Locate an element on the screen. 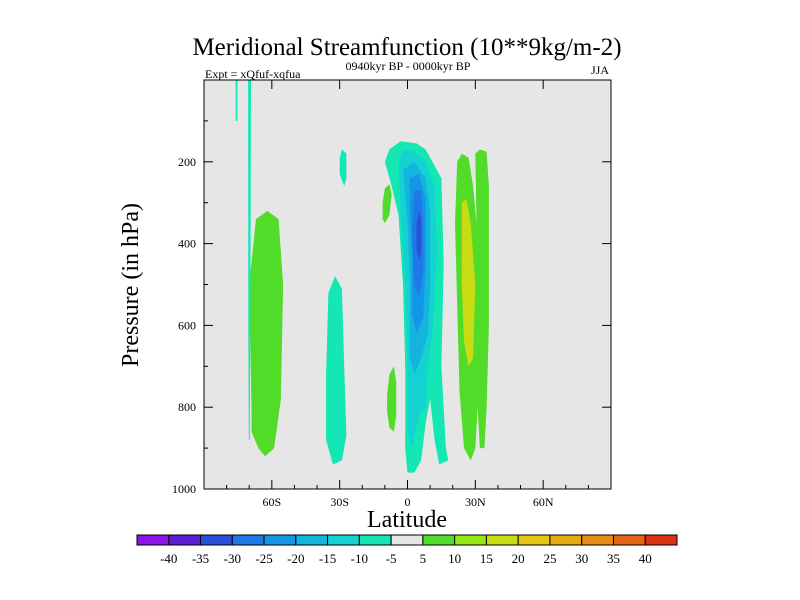 This screenshot has height=600, width=800. colorbar-label: -5 is located at coordinates (391, 558).